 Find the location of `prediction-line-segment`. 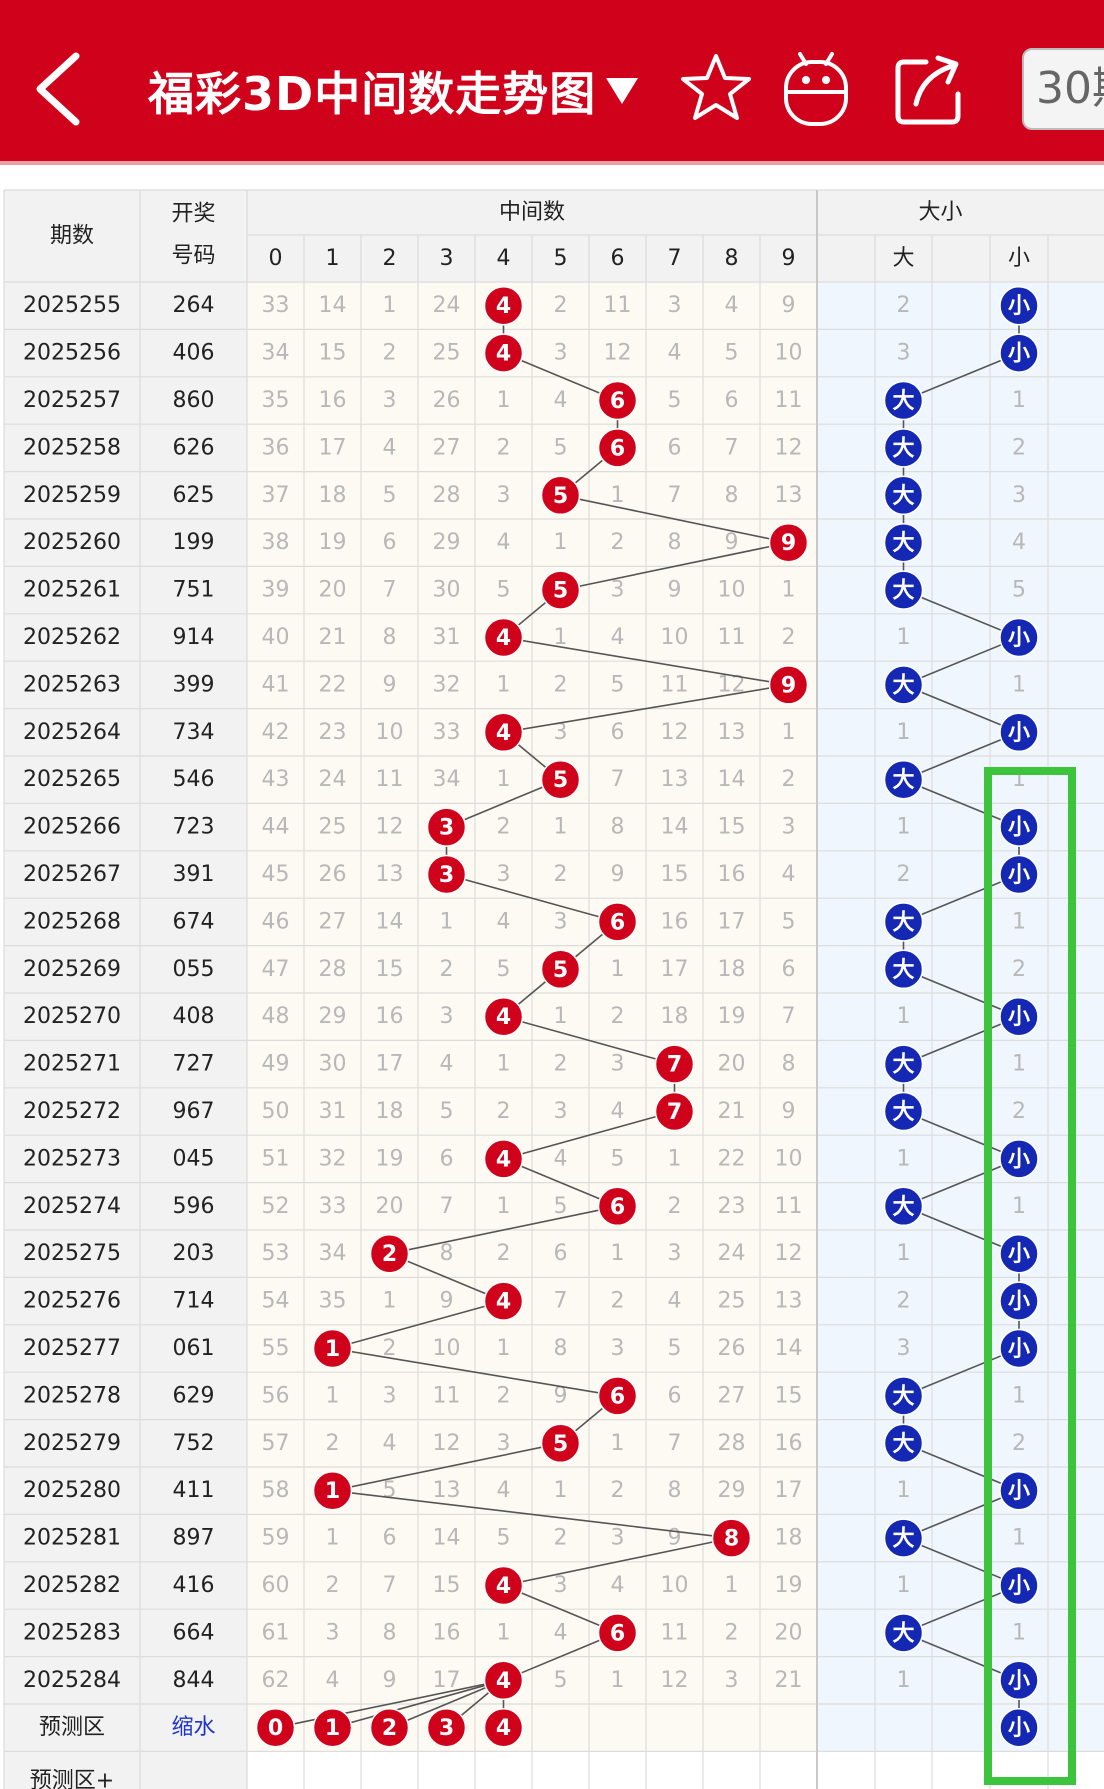

prediction-line-segment is located at coordinates (446, 1704).